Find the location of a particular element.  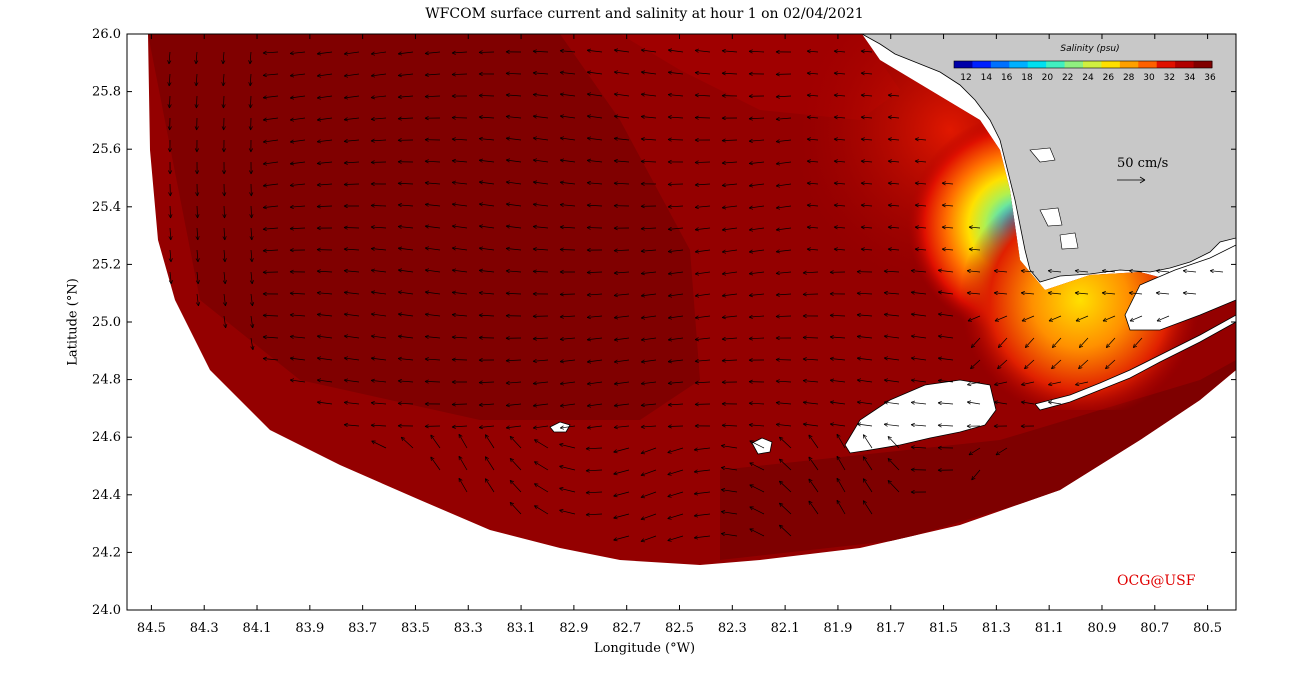

colorbar-title: Salinity (psu) is located at coordinates (1090, 49).